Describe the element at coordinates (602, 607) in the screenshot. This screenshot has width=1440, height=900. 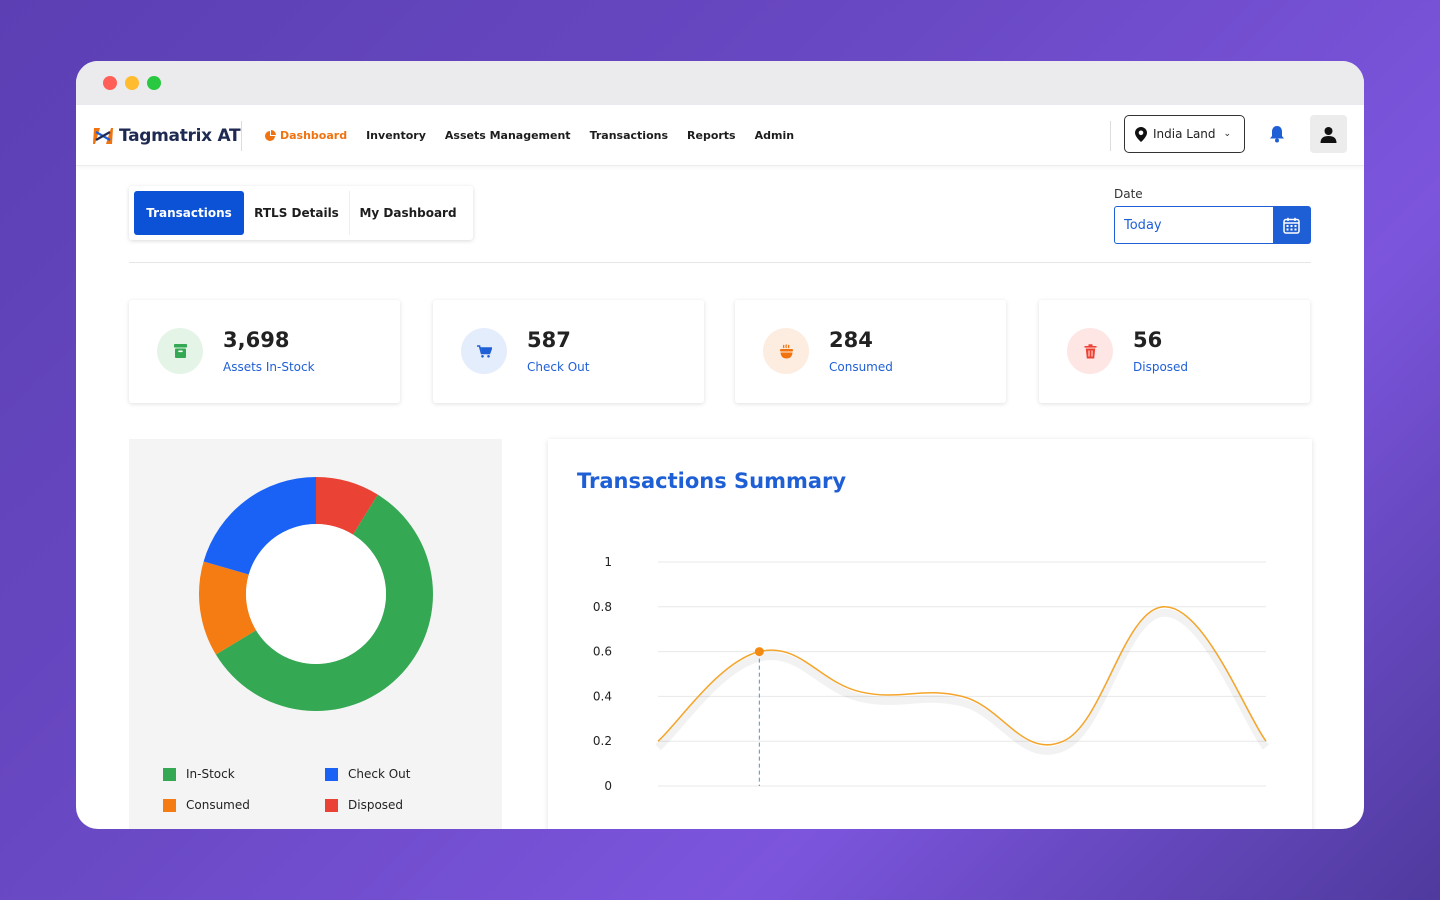
I see `y-tick-label: 0.8` at that location.